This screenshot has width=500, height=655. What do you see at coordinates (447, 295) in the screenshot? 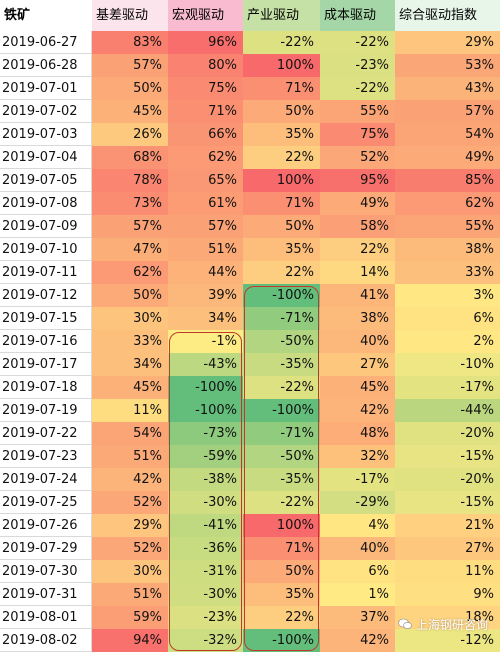
I see `value-cell: 3%` at bounding box center [447, 295].